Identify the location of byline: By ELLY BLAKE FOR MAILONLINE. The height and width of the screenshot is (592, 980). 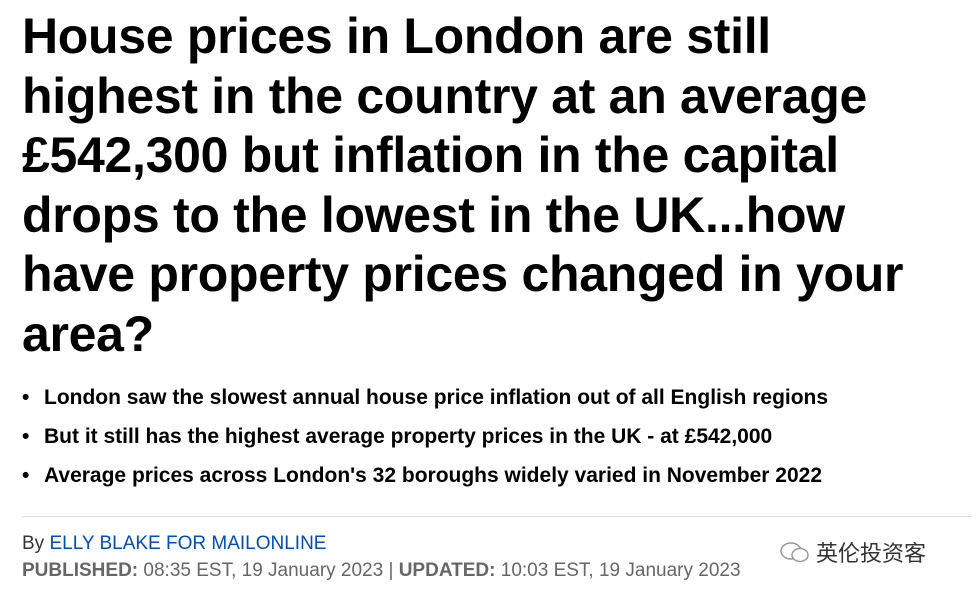
(174, 544).